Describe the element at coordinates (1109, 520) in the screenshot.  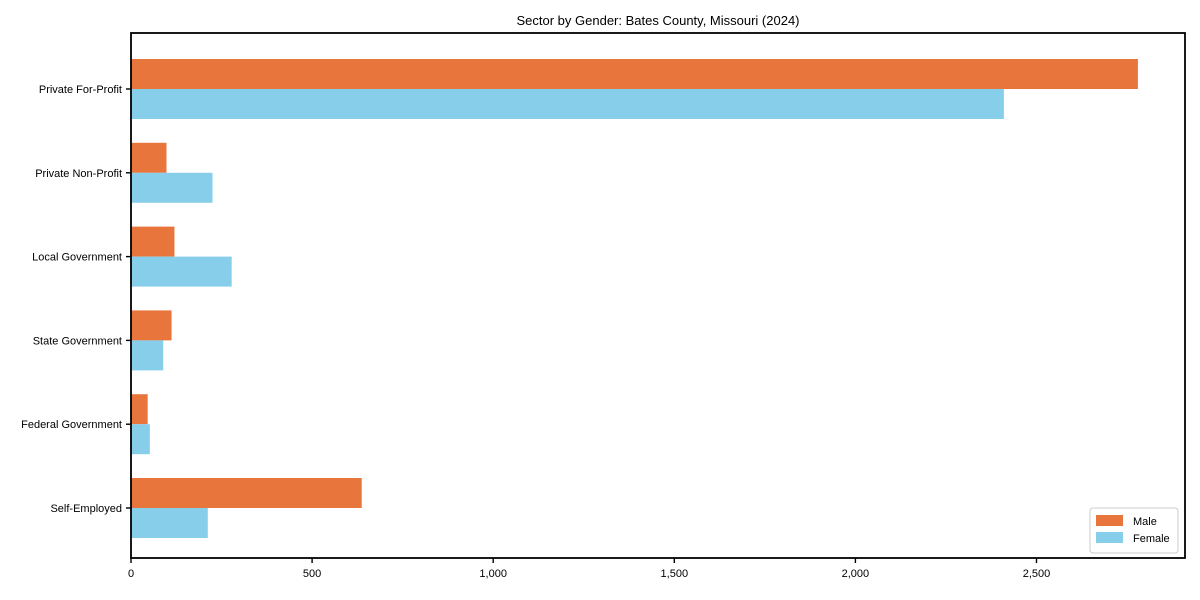
I see `legend-swatch-male` at that location.